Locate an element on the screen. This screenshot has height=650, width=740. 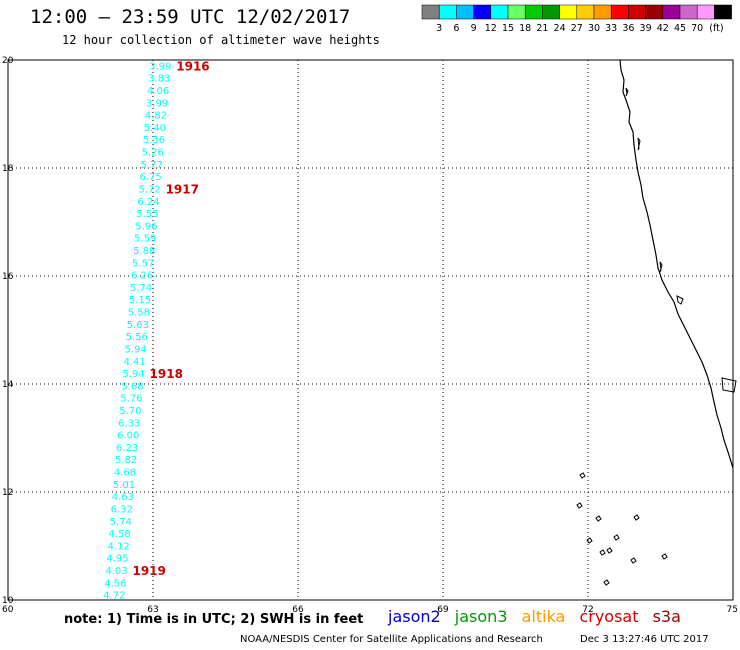
swh-value-label: 5.15 is located at coordinates (140, 300).